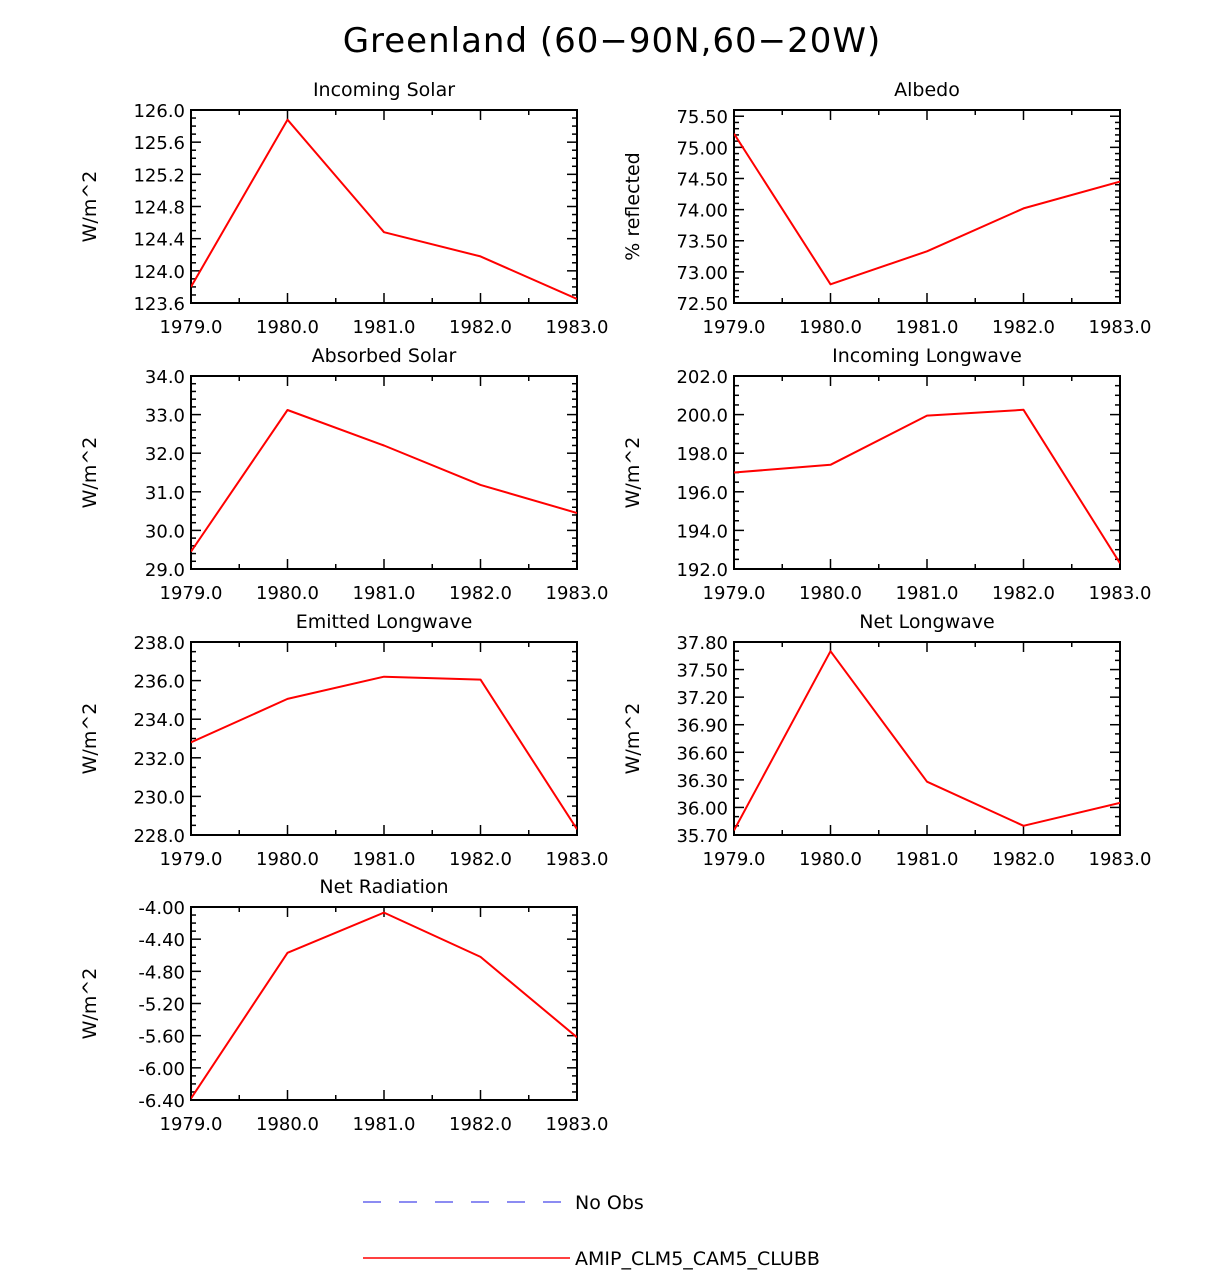 The width and height of the screenshot is (1224, 1270). What do you see at coordinates (612, 41) in the screenshot?
I see `figure-title: Greenland (60−90N,60−20W)` at bounding box center [612, 41].